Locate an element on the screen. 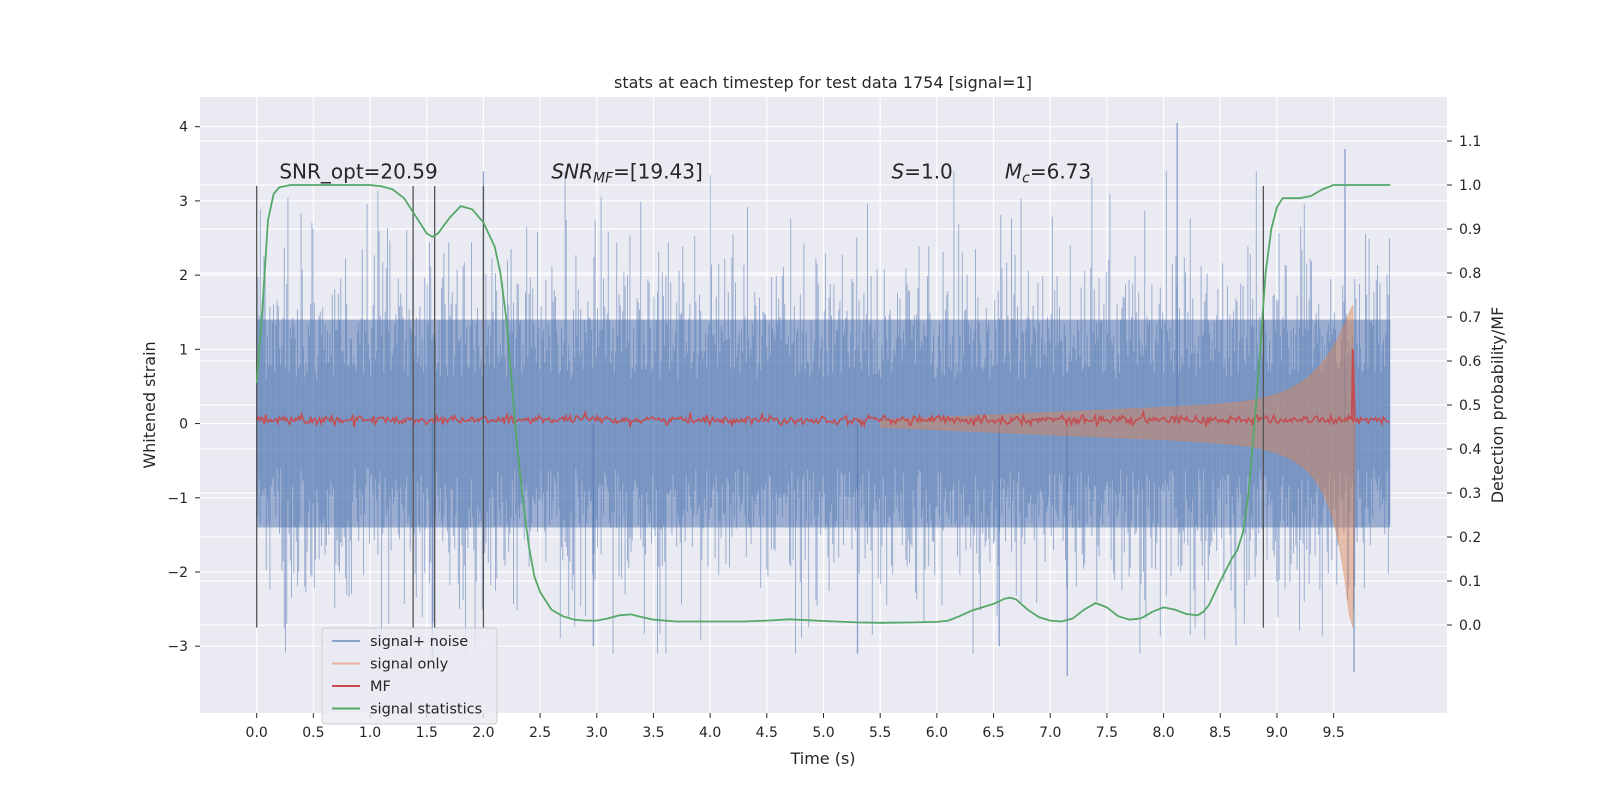 The image size is (1600, 800). y-left-tick-label-5: 2 is located at coordinates (183, 276).